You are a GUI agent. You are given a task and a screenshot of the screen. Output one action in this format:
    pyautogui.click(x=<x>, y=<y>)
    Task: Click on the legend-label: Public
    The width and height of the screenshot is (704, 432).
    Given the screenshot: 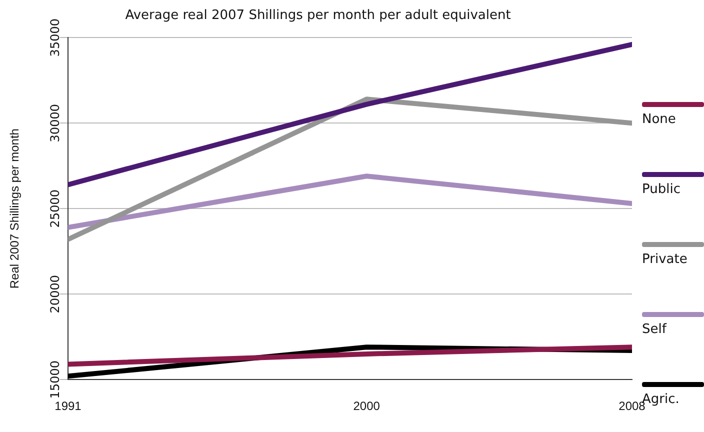 What is the action you would take?
    pyautogui.click(x=661, y=189)
    